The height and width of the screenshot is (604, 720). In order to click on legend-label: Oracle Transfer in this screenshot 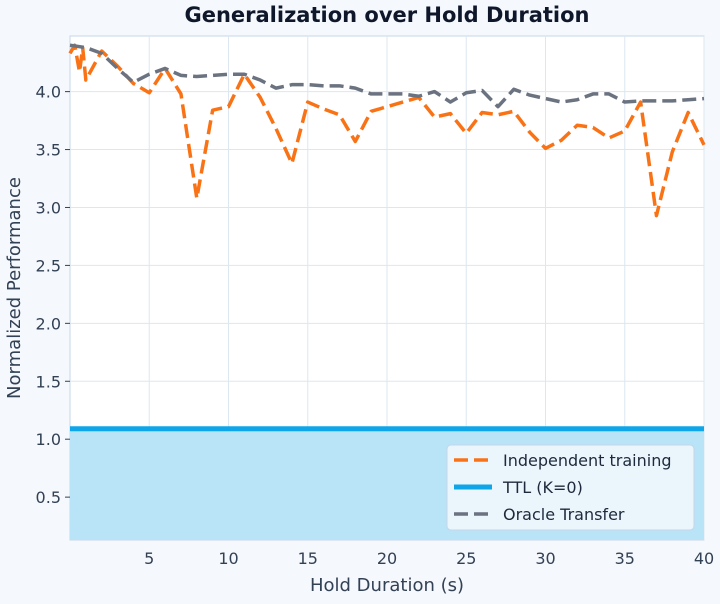, I will do `click(564, 514)`.